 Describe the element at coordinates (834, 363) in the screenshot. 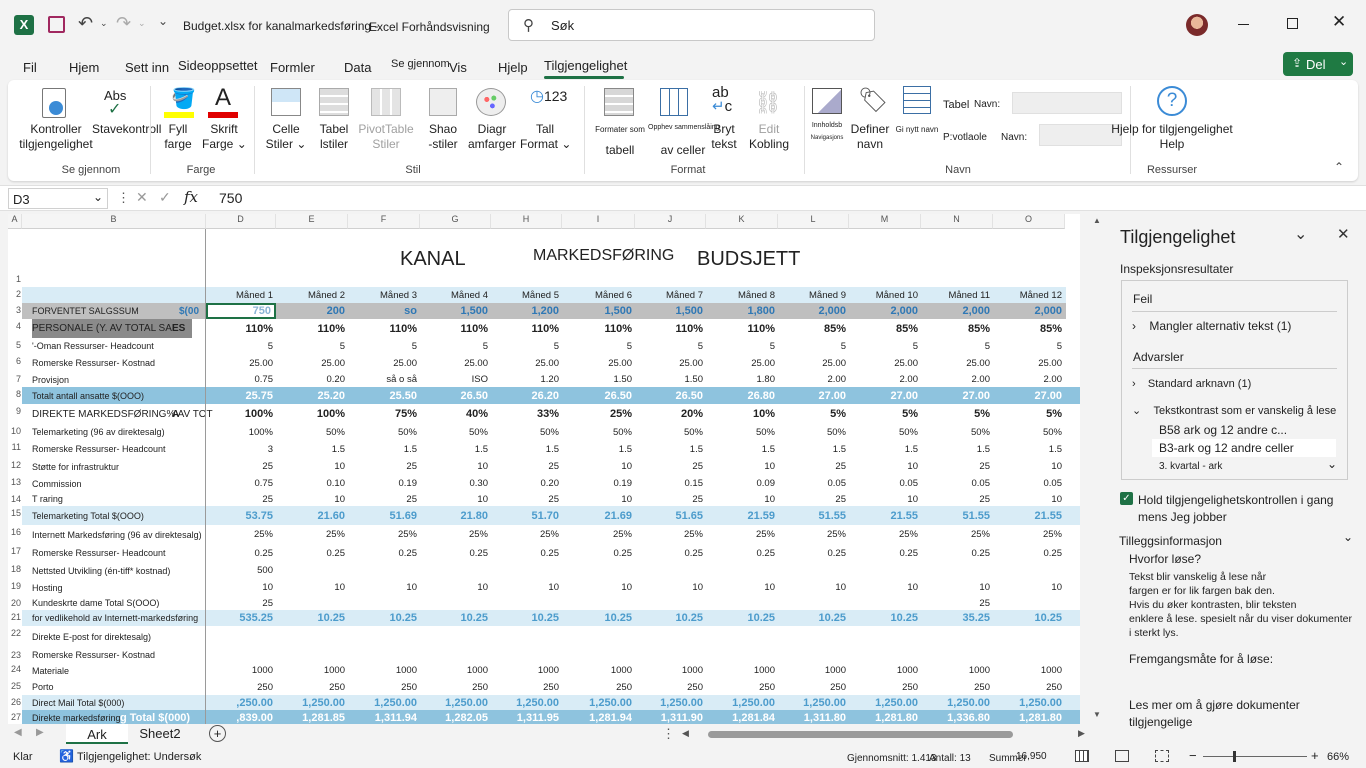

I see `cell: 25.00` at that location.